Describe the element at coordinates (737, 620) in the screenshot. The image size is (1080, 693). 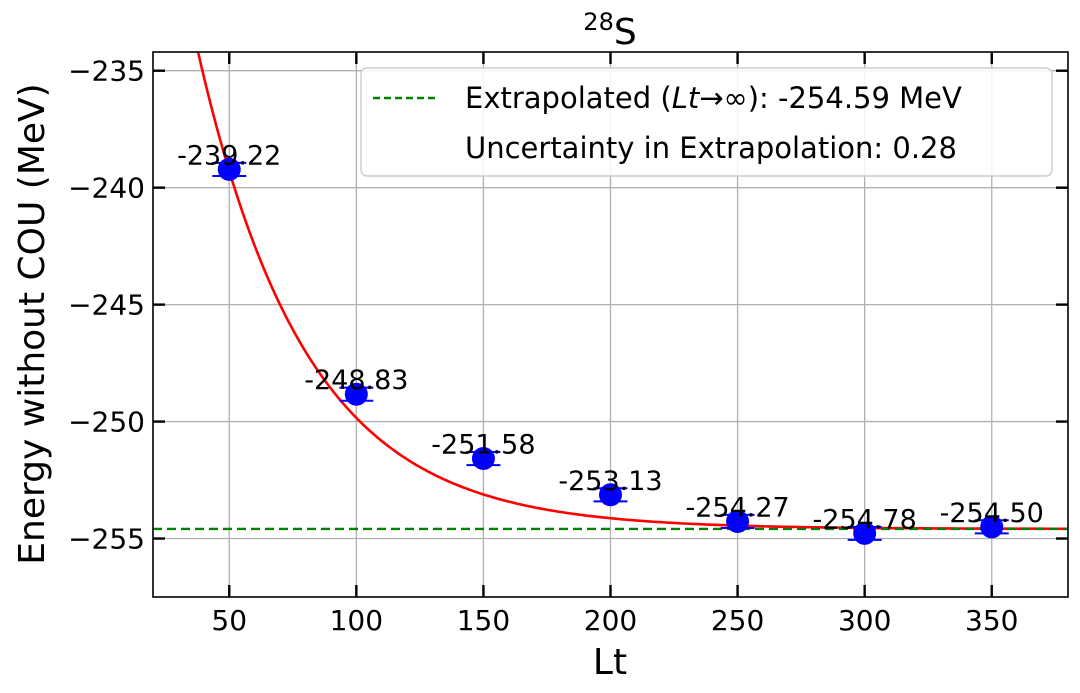
I see `x-tick-label: 250` at that location.